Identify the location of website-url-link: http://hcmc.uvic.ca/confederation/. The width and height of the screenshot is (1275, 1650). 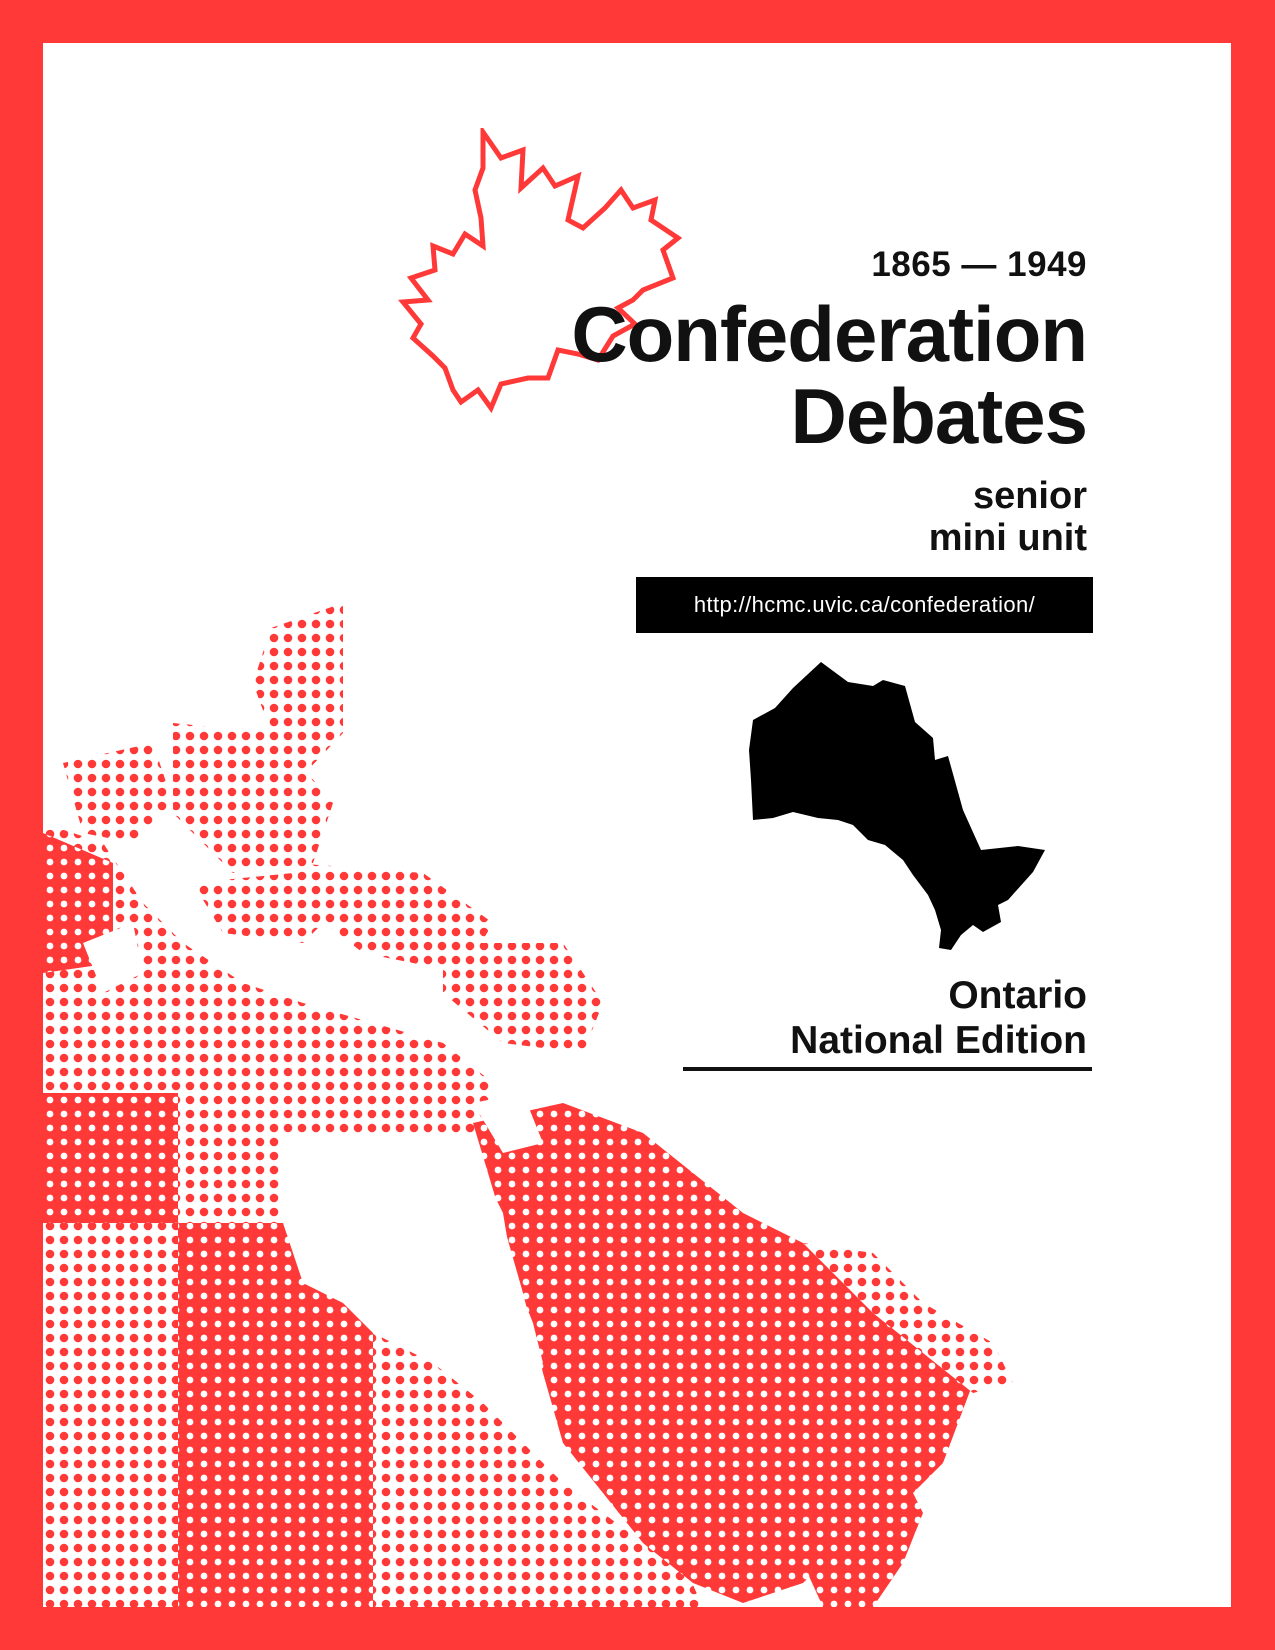
(864, 605).